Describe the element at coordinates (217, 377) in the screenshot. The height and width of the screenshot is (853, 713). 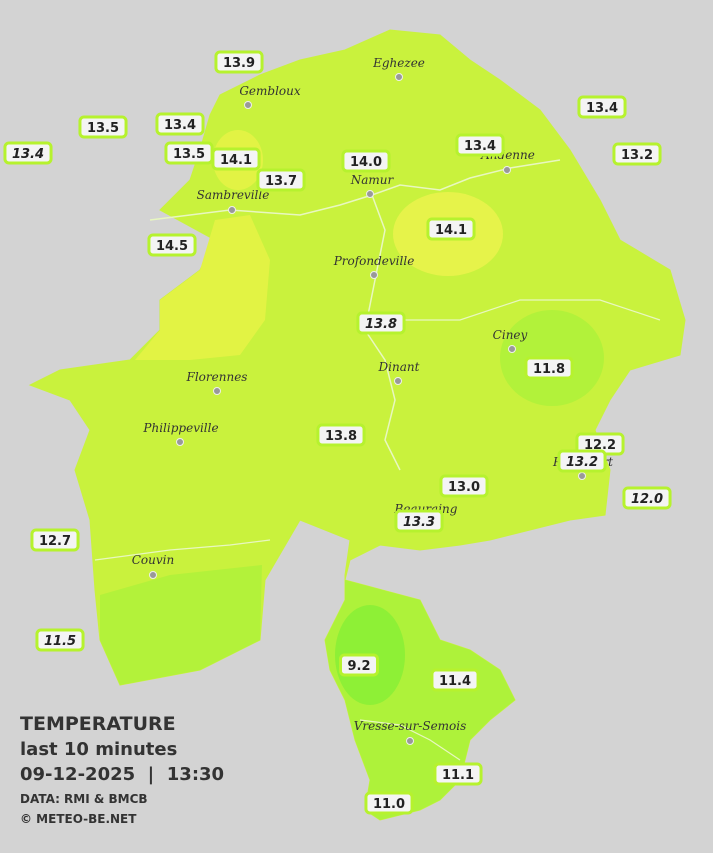
I see `town-label: Florennes` at that location.